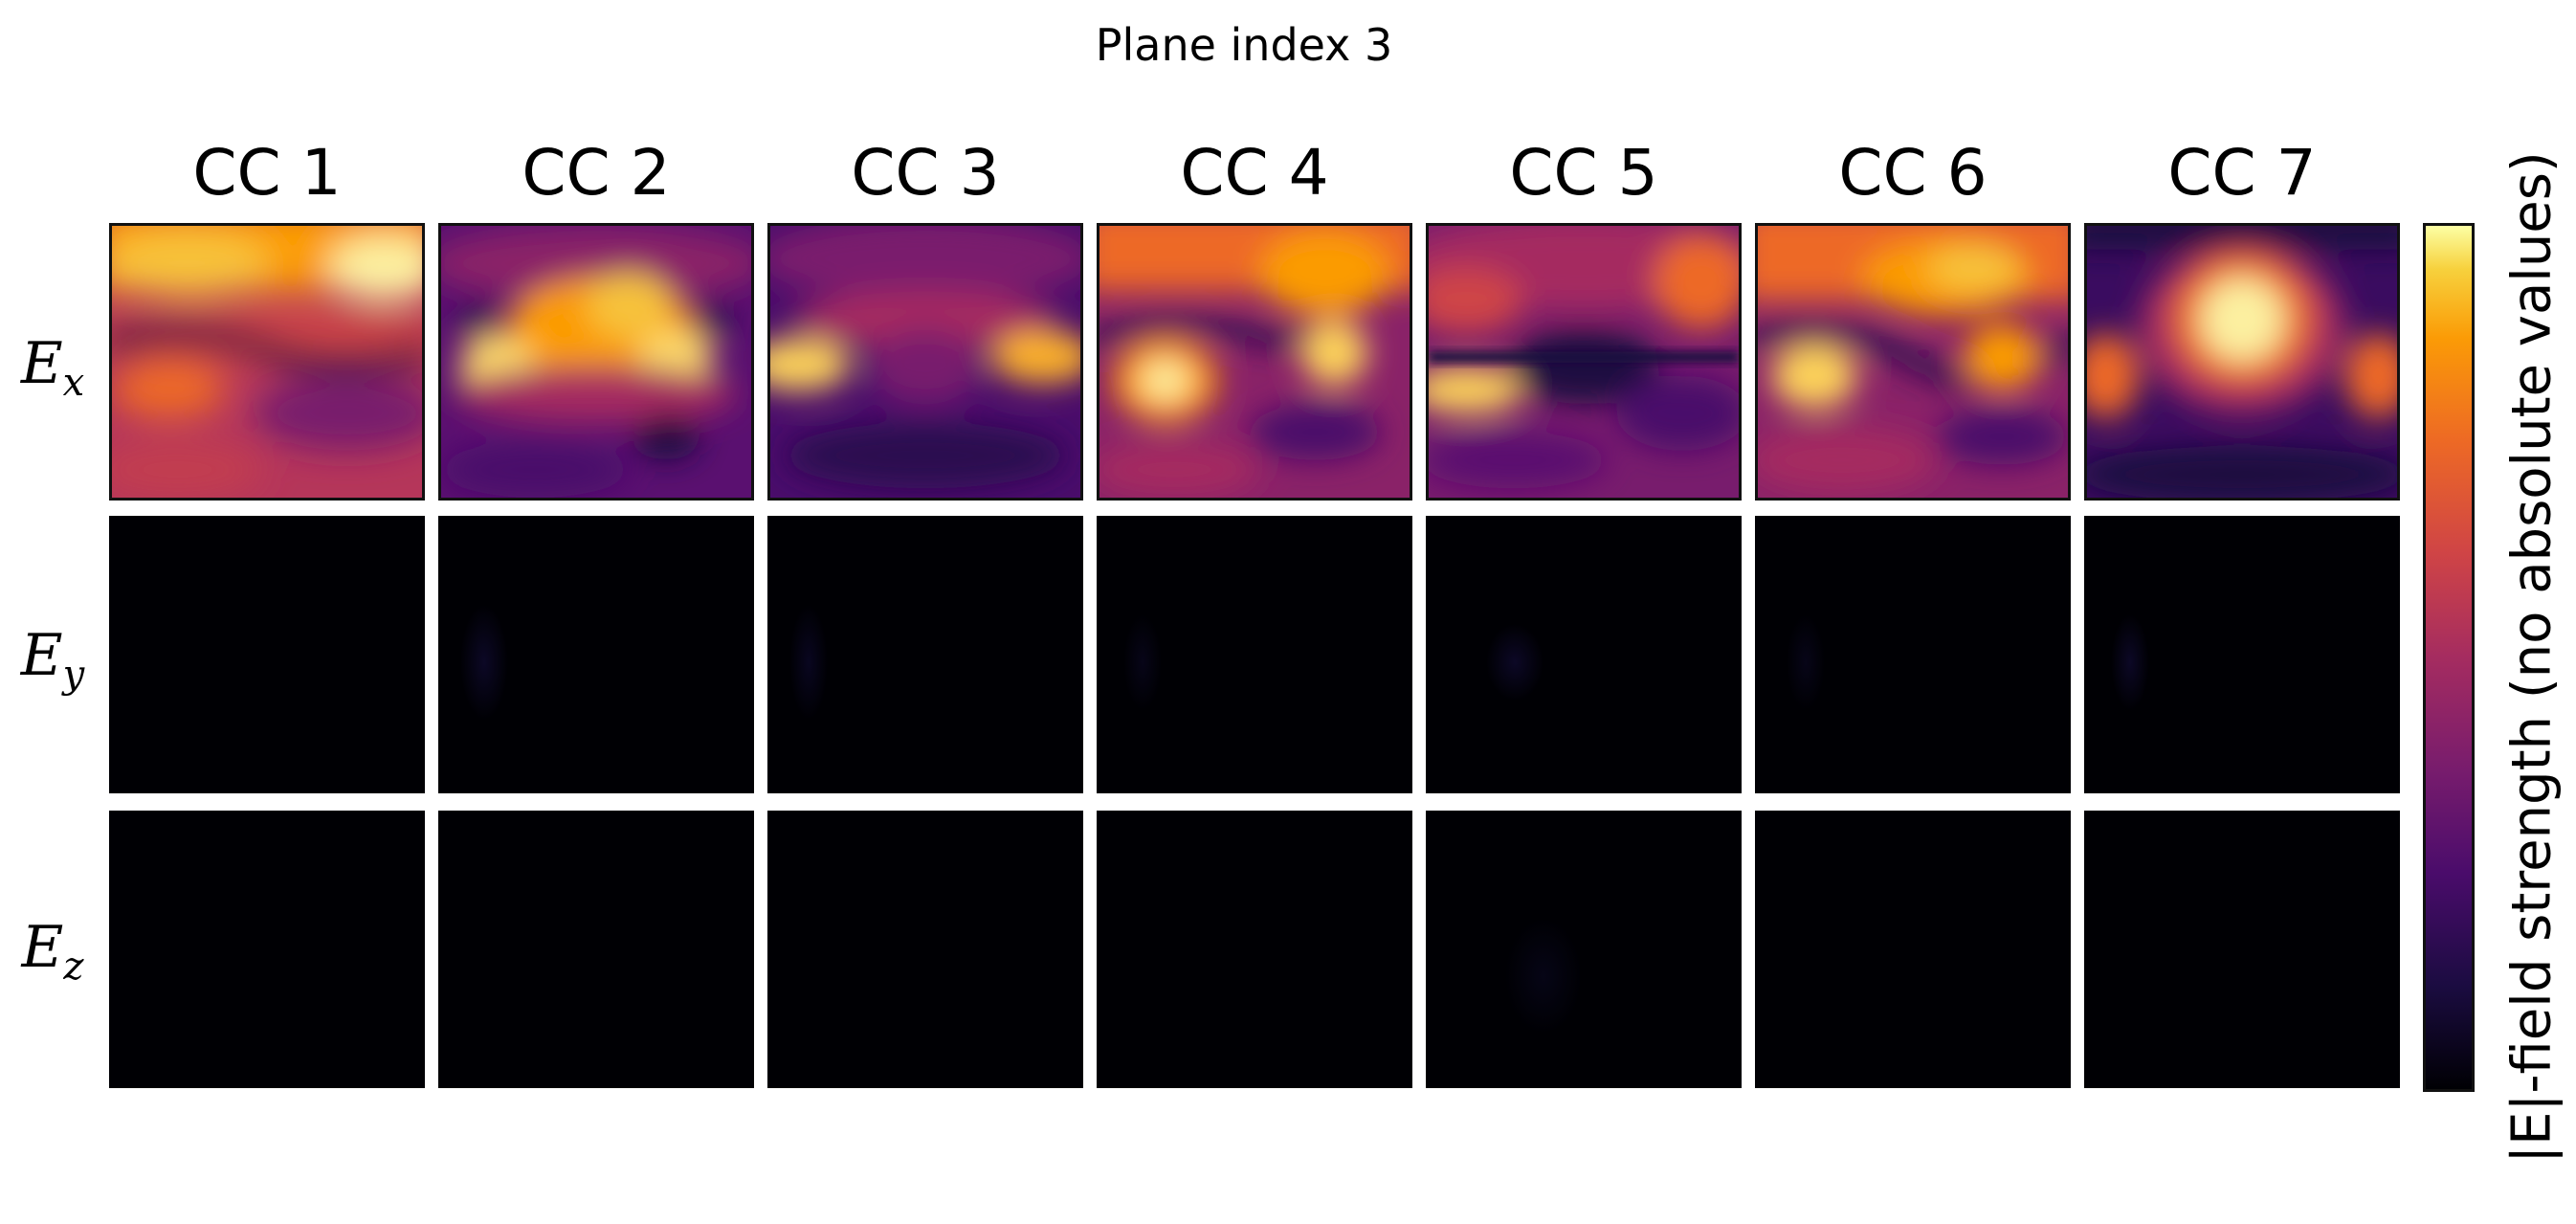 Image resolution: width=2576 pixels, height=1224 pixels. Describe the element at coordinates (2532, 658) in the screenshot. I see `colorbar-label: |E|-field strength (no absolute values)` at that location.